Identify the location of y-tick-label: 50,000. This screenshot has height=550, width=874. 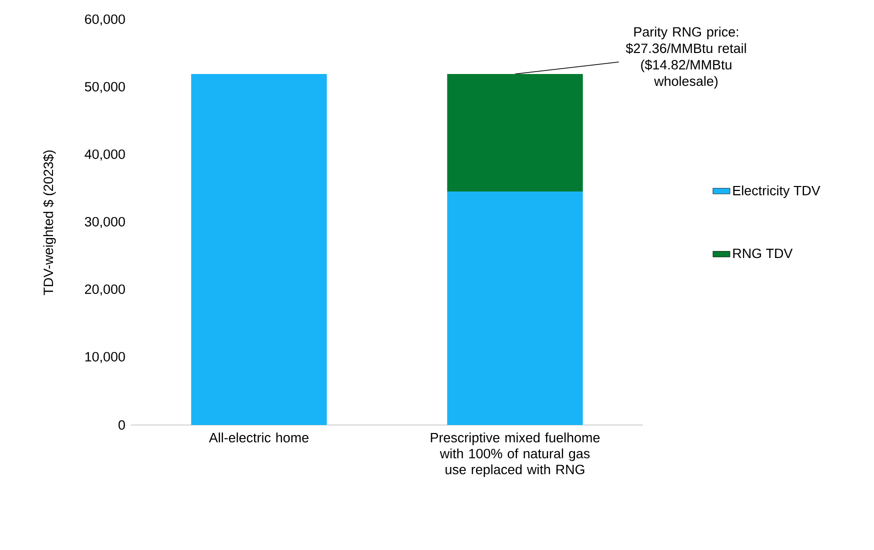
(104, 88).